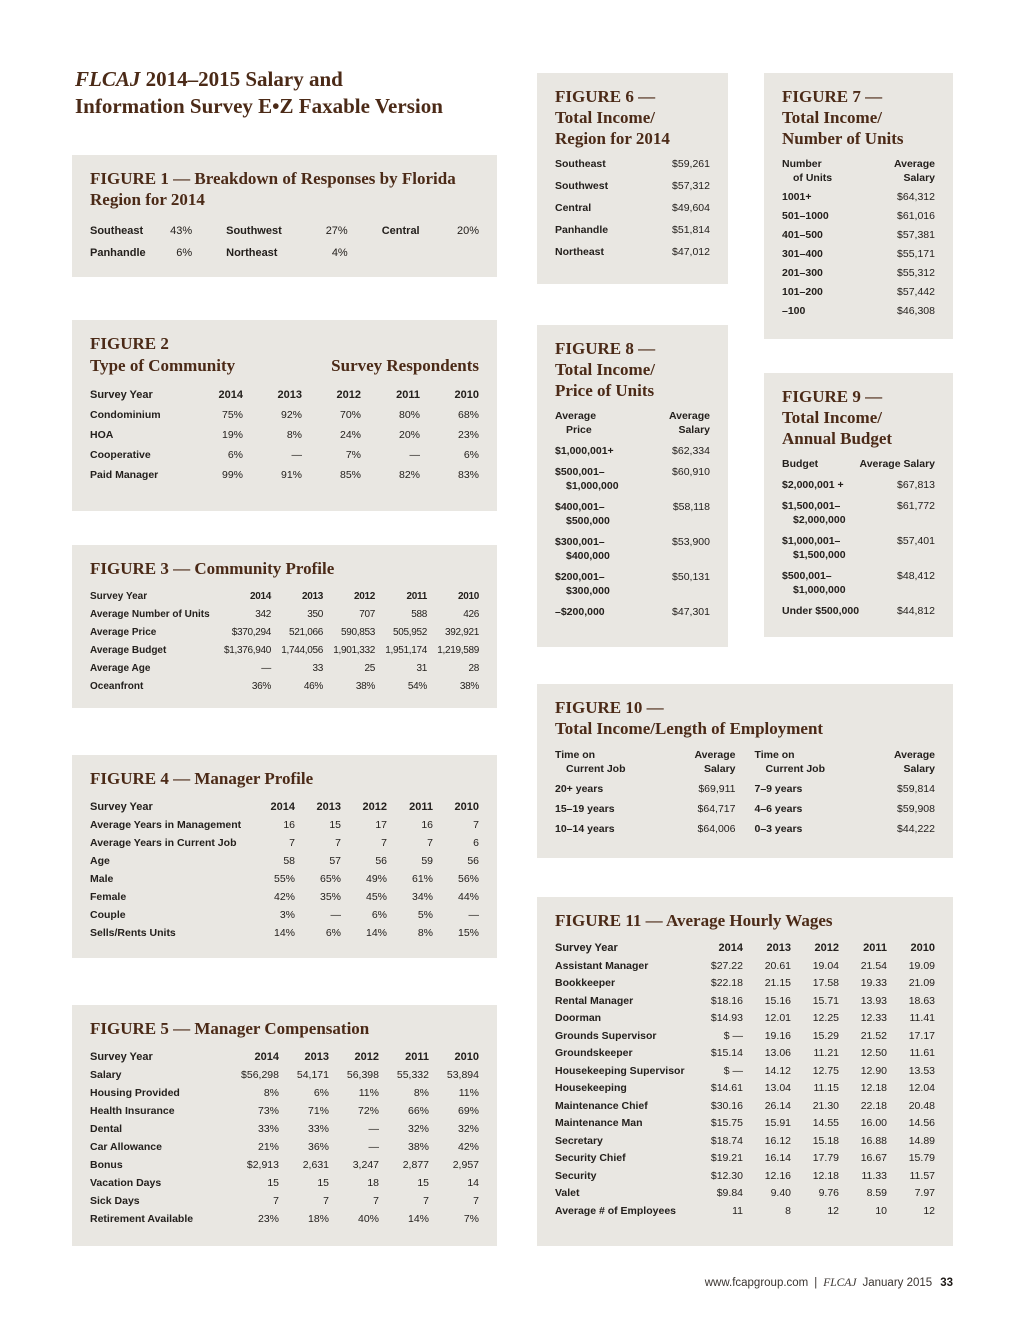  Describe the element at coordinates (726, 965) in the screenshot. I see `row-value: $27.22` at that location.